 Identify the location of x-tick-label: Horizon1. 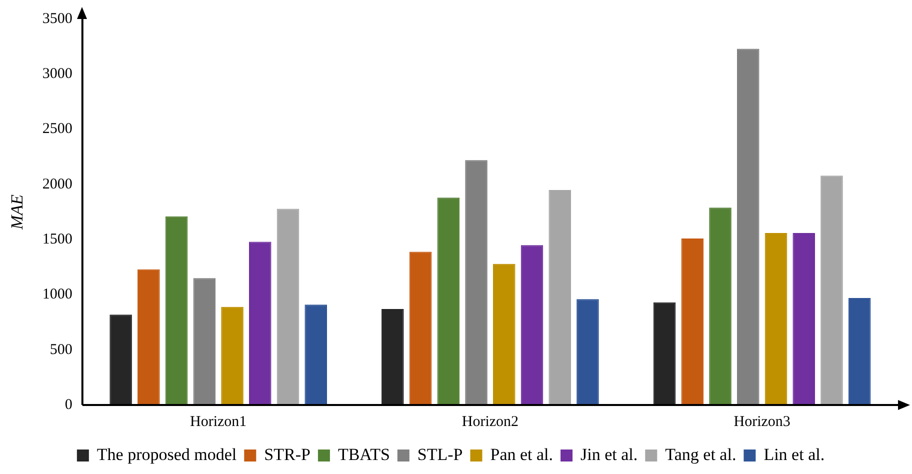
(218, 422).